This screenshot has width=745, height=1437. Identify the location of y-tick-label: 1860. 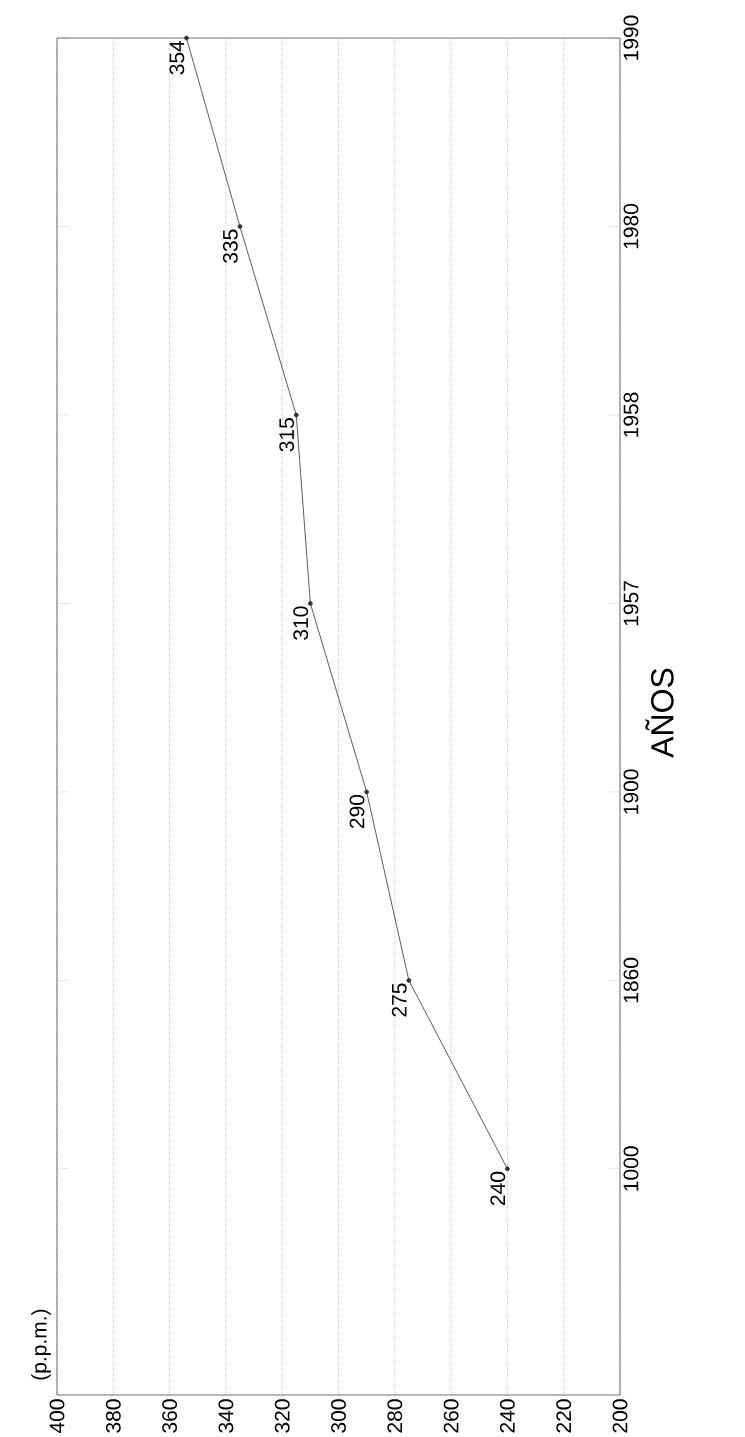
(631, 980).